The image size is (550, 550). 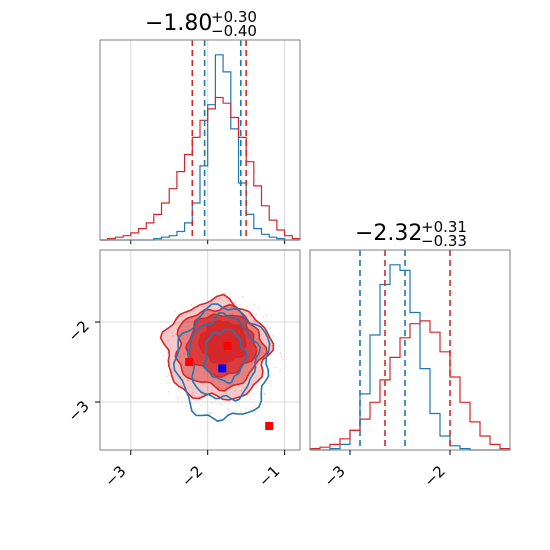 I want to click on joint-x-tick-label-2: −1, so click(x=269, y=476).